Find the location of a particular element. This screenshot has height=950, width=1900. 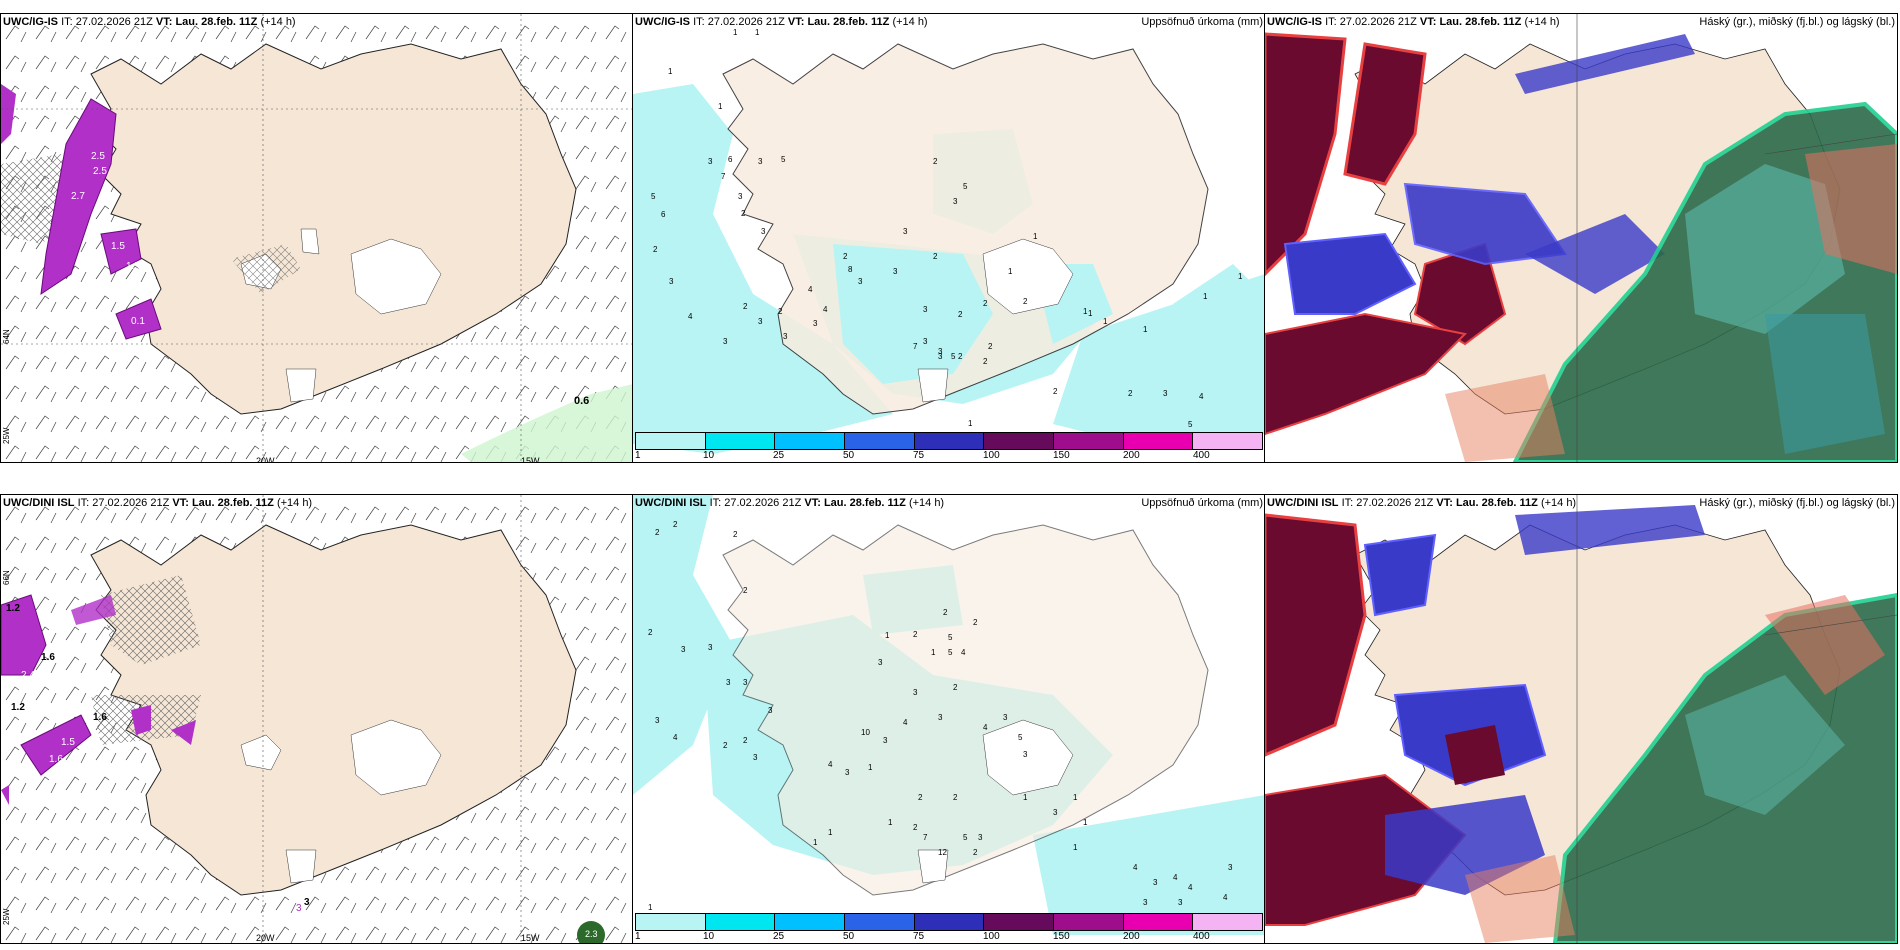

svg-text: 12 is located at coordinates (942, 852).